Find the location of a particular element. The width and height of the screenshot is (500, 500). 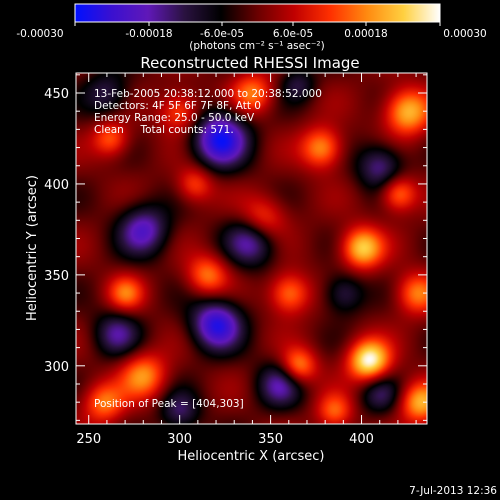

annotation-detectors: Detectors: 4F 5F 6F 7F 8F, Att 0 is located at coordinates (177, 106).